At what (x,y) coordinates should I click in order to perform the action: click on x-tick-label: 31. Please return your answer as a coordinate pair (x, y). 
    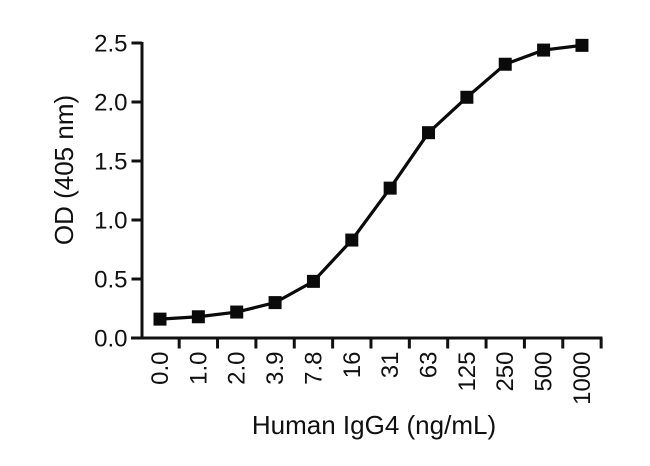
    Looking at the image, I should click on (390, 365).